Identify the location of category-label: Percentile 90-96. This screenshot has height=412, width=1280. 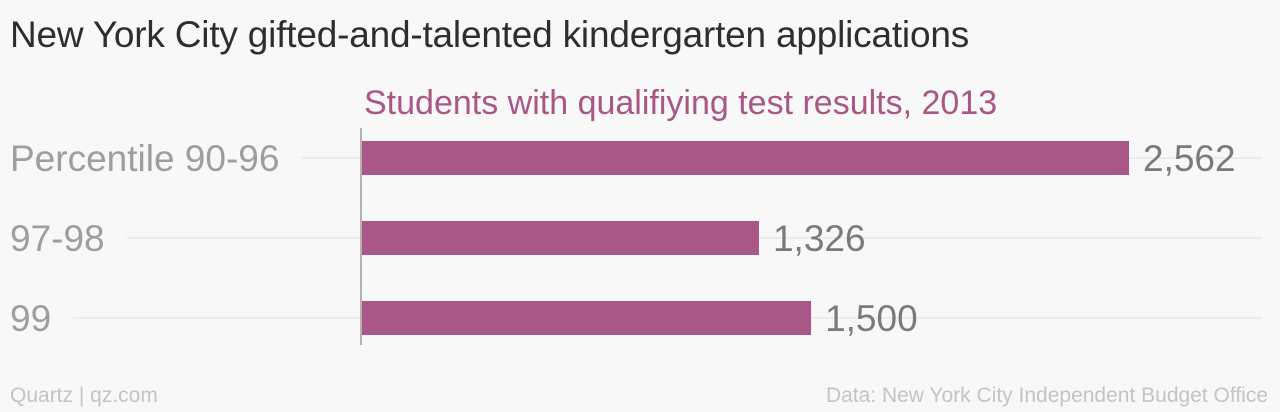
(144, 158).